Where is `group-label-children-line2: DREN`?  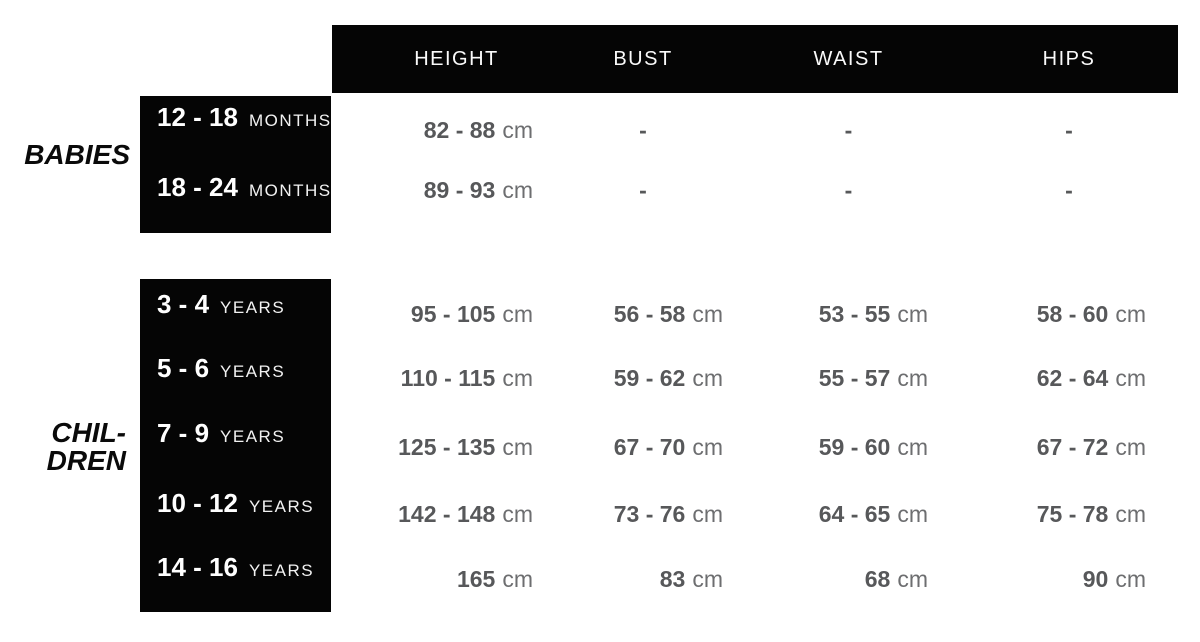
group-label-children-line2: DREN is located at coordinates (86, 460).